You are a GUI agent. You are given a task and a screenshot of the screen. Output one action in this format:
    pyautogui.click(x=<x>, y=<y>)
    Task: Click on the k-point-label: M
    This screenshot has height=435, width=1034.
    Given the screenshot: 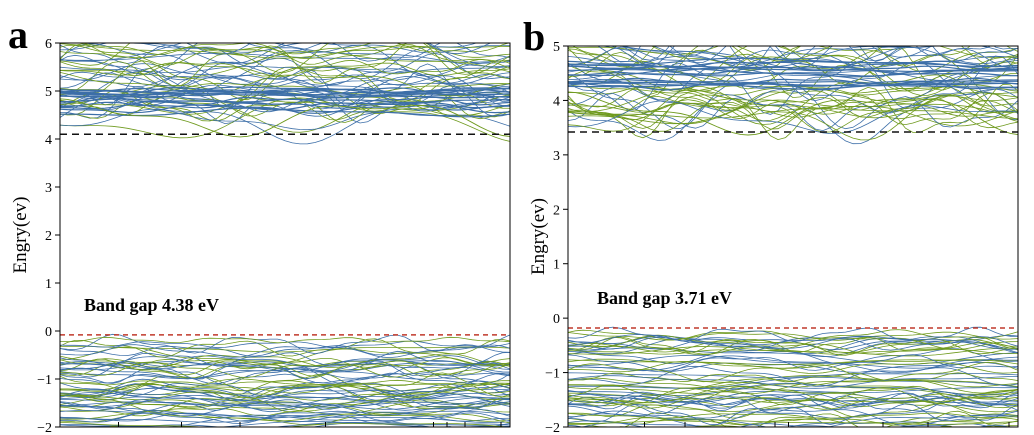 What is the action you would take?
    pyautogui.click(x=644, y=434)
    